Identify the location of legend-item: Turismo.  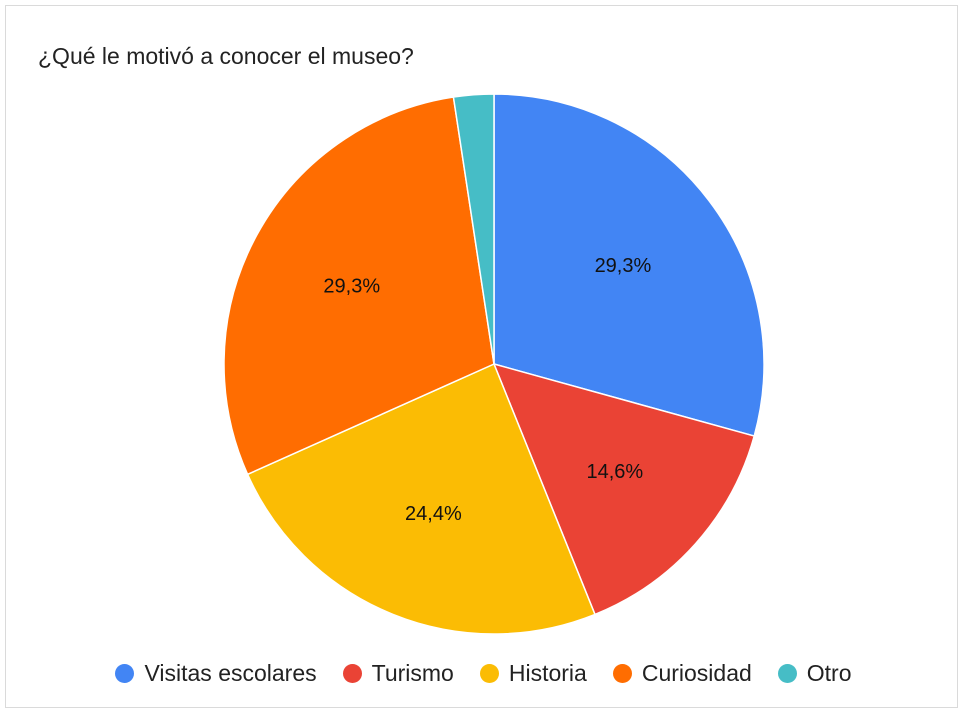
(398, 673).